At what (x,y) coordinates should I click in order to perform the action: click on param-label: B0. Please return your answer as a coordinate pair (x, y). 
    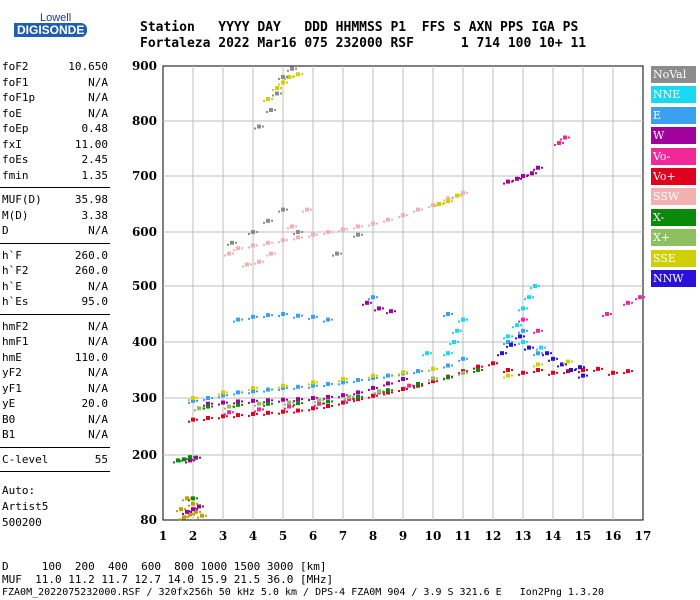
    Looking at the image, I should click on (9, 419).